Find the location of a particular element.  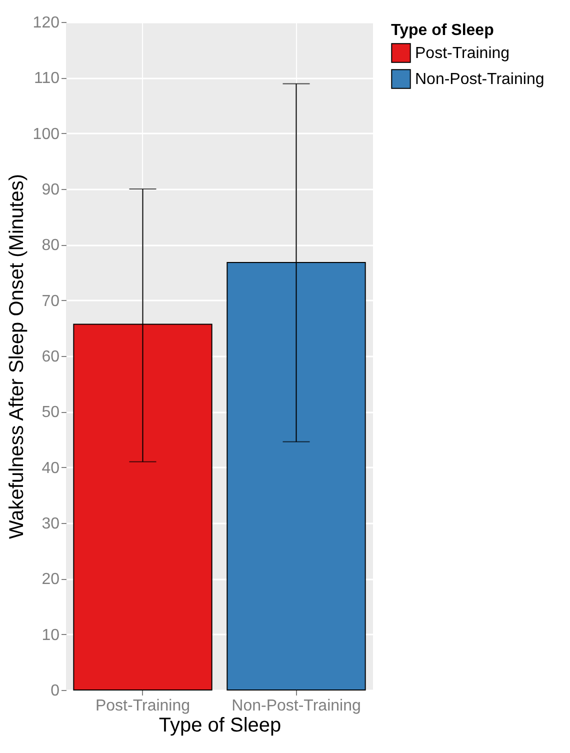

y-tick-label: 110 is located at coordinates (47, 79).